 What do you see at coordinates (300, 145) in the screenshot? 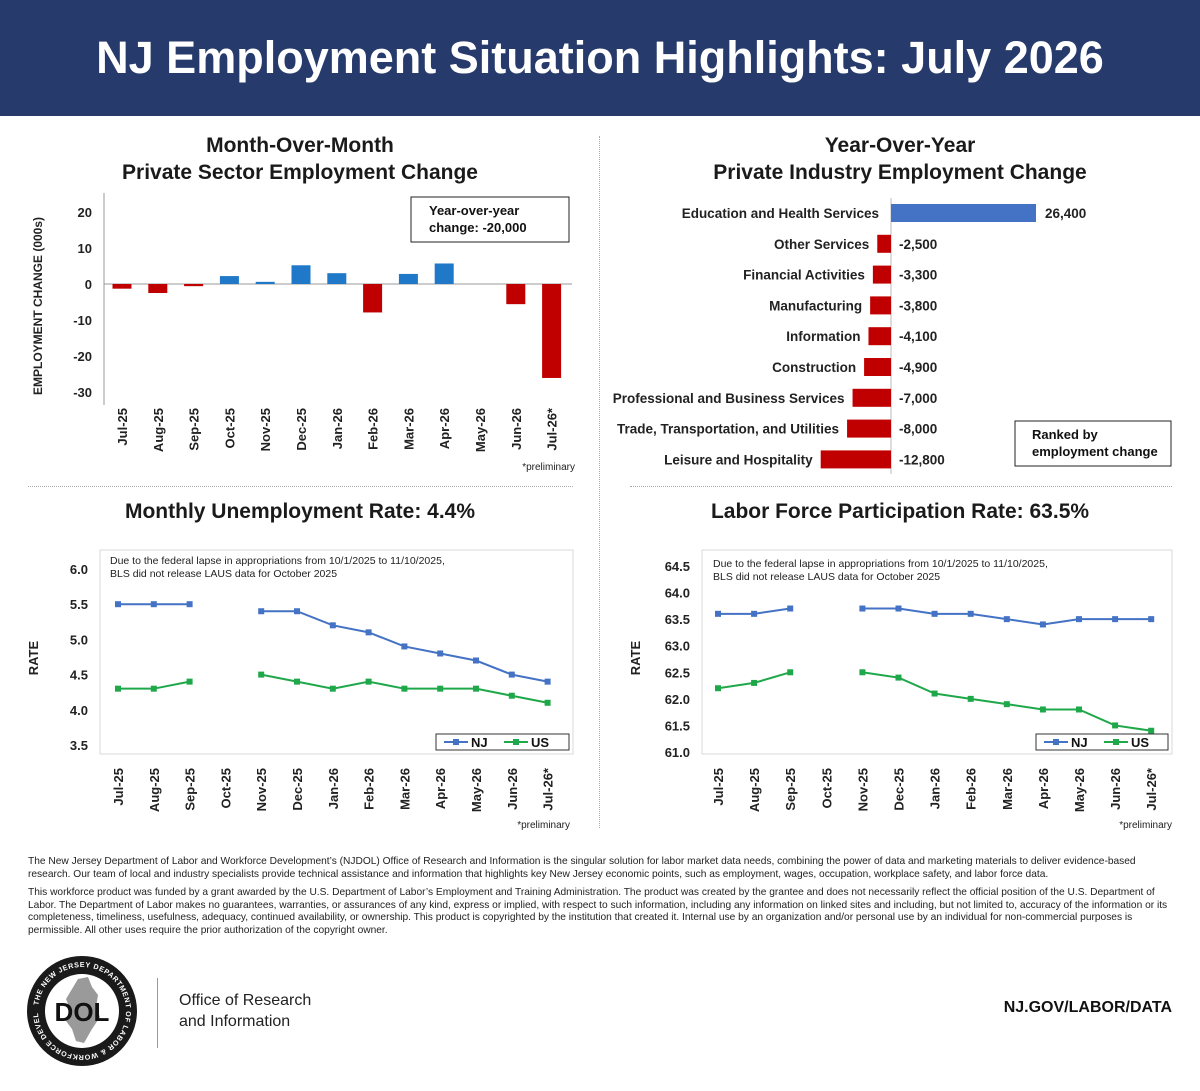
I see `mom-title-line1: Month-Over-Month` at bounding box center [300, 145].